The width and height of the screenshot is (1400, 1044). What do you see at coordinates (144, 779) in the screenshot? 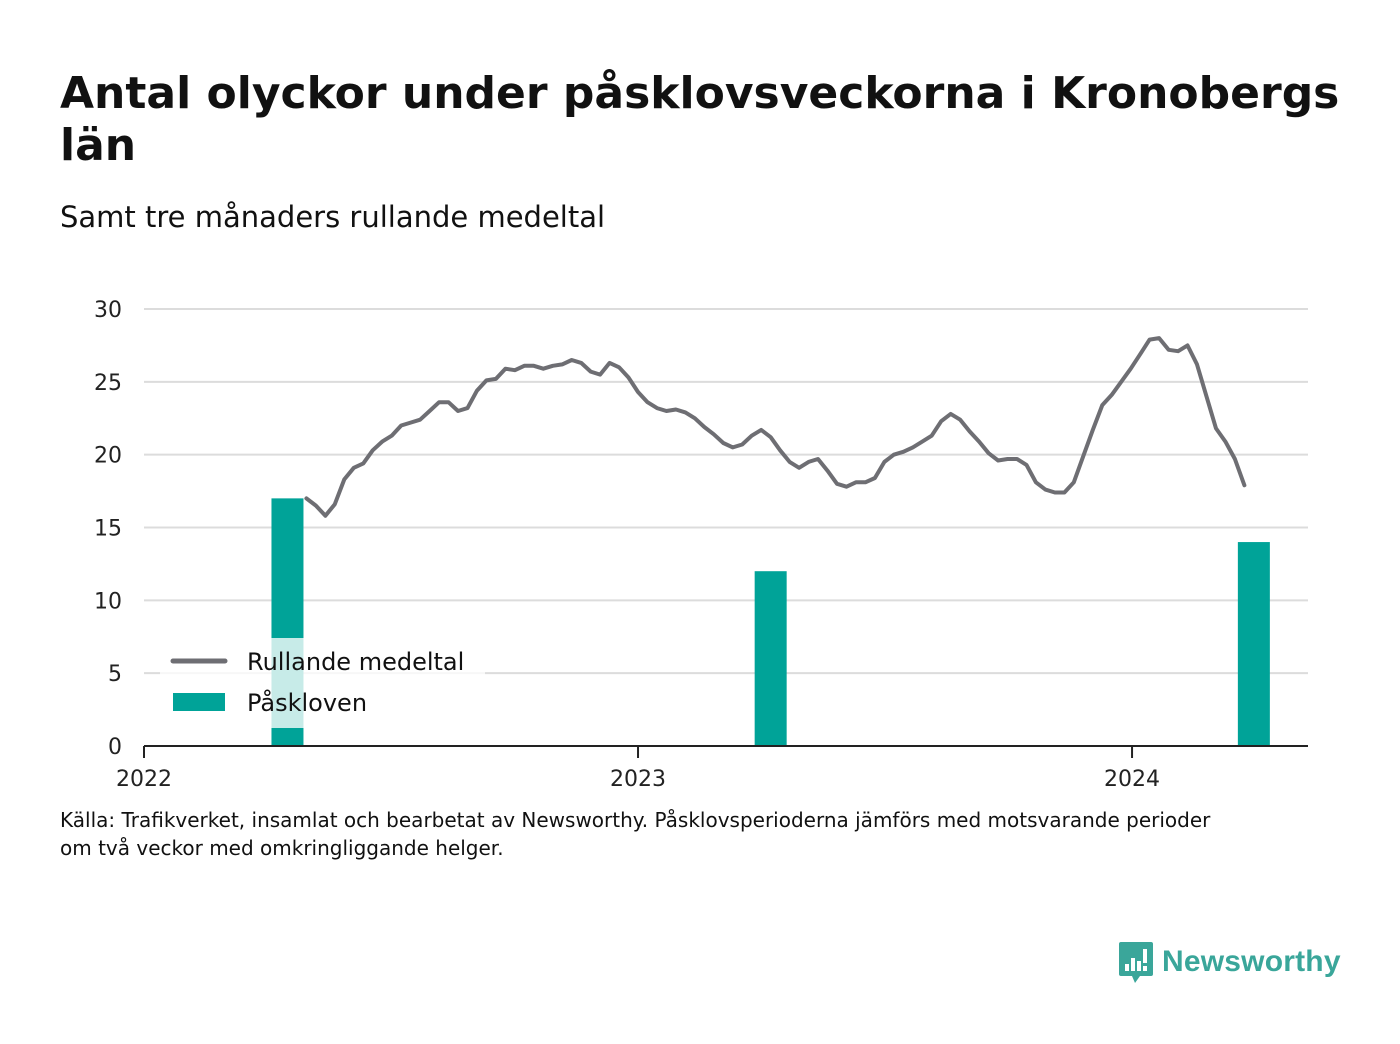
I see `x-tick-label: 2022` at bounding box center [144, 779].